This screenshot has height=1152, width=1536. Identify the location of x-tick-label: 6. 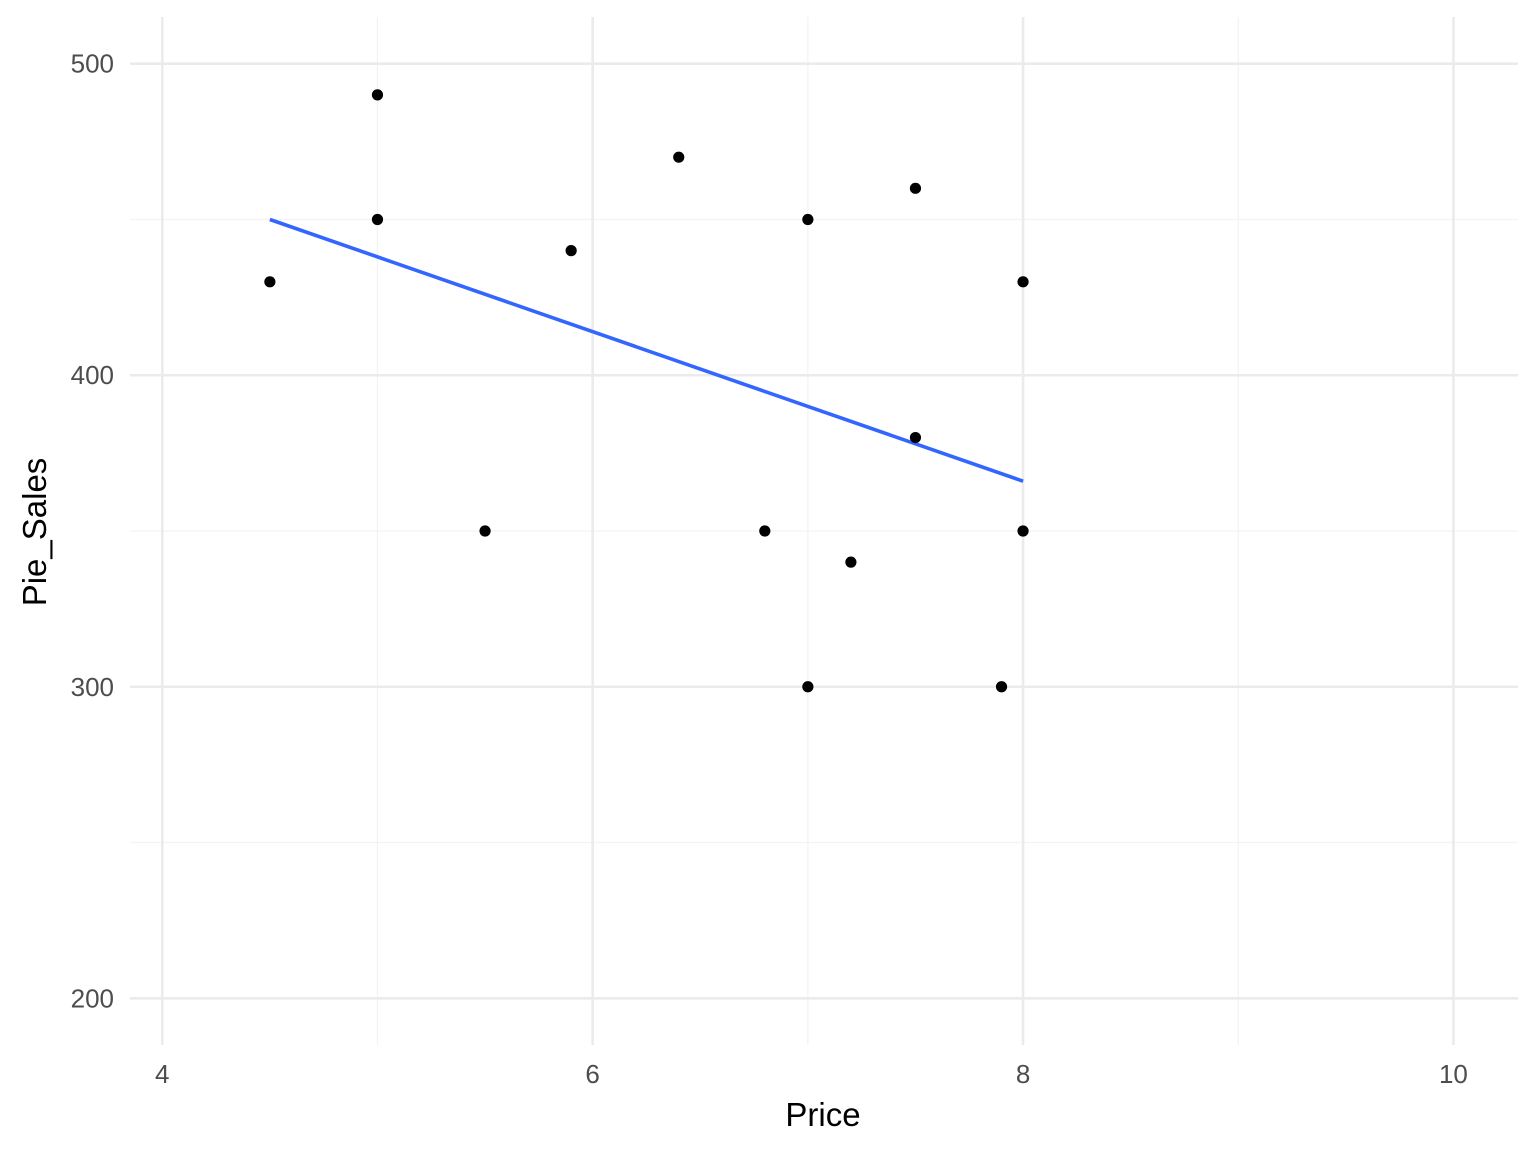
(592, 1074).